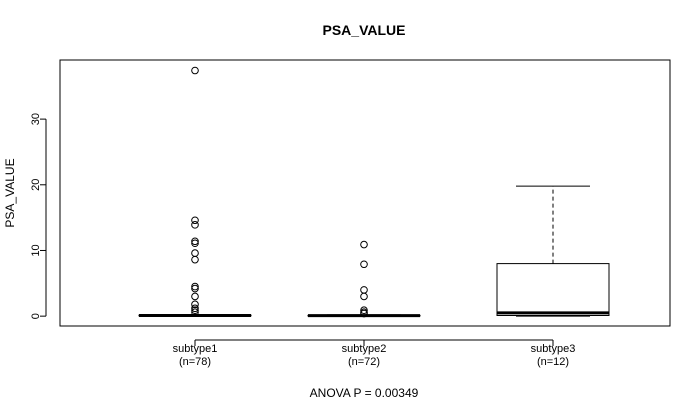 The image size is (700, 400). What do you see at coordinates (364, 279) in the screenshot?
I see `box-group-subtype2` at bounding box center [364, 279].